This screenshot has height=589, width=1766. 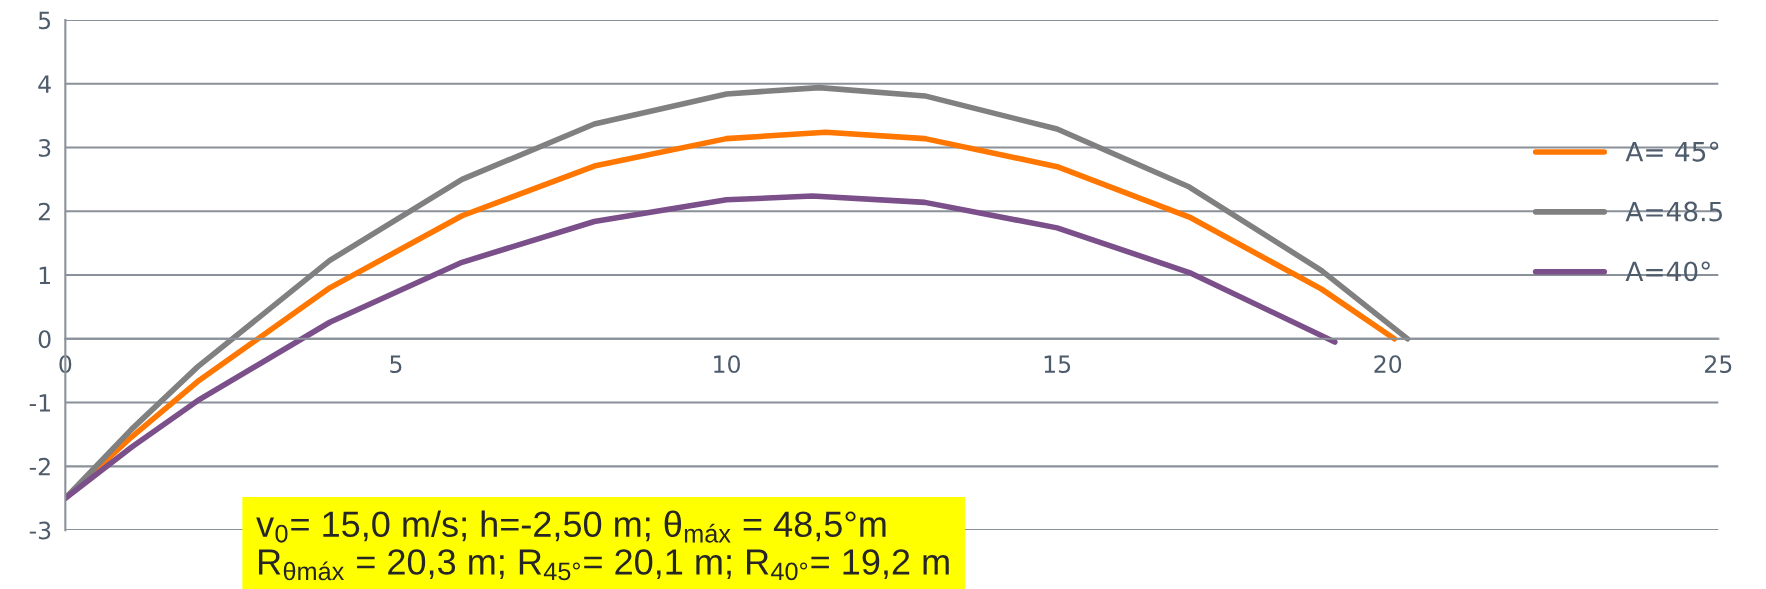 I want to click on x-tick-label: 15, so click(x=1057, y=364).